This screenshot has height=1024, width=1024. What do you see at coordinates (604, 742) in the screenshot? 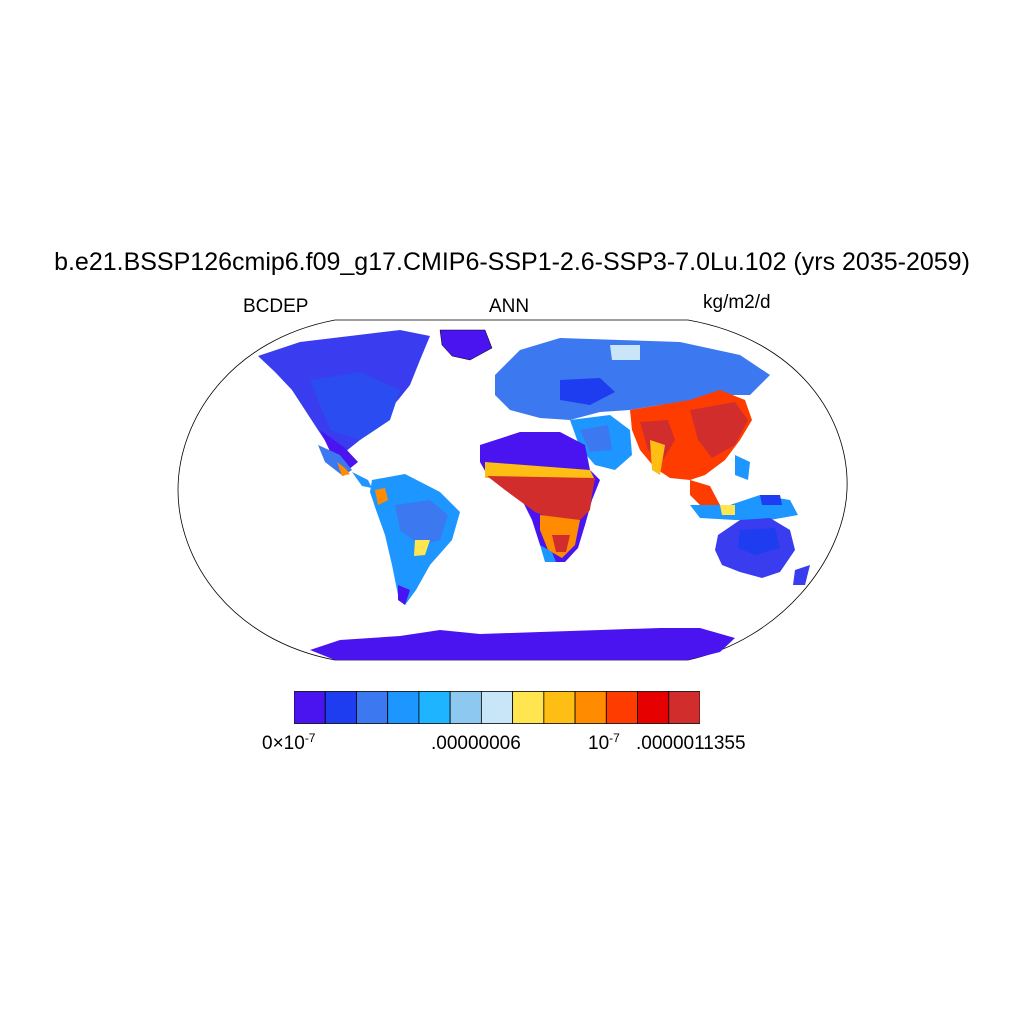
I see `colorbar-label-ten: 10-7` at bounding box center [604, 742].